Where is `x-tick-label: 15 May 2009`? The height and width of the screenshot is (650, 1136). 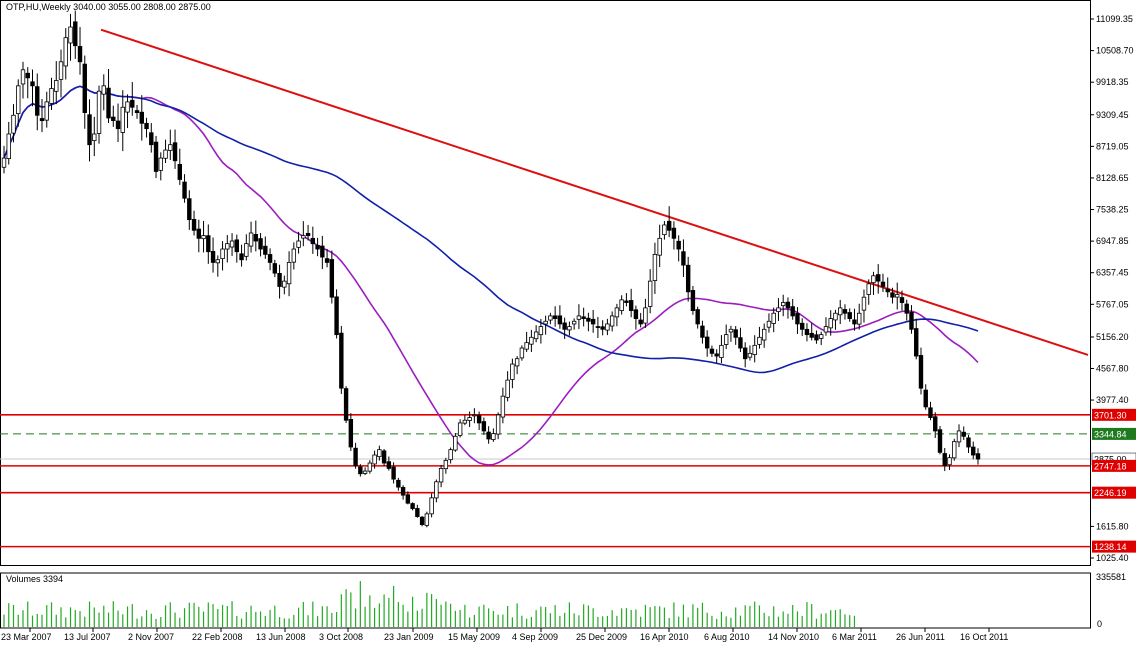 x-tick-label: 15 May 2009 is located at coordinates (474, 637).